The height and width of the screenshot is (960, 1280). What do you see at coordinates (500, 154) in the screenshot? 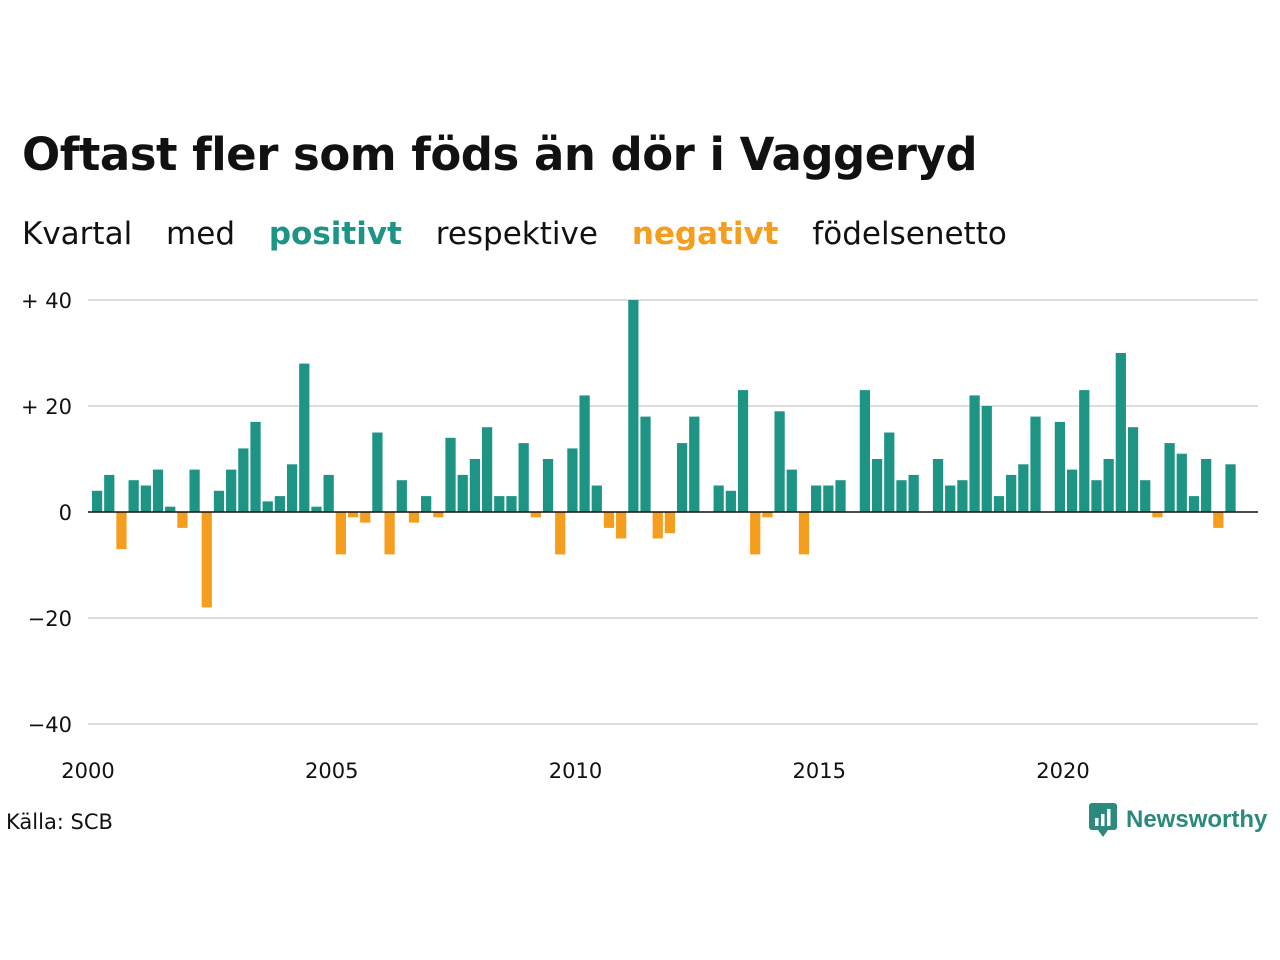
I see `chart-title: Oftast fler som föds än dör i Vaggeryd` at bounding box center [500, 154].